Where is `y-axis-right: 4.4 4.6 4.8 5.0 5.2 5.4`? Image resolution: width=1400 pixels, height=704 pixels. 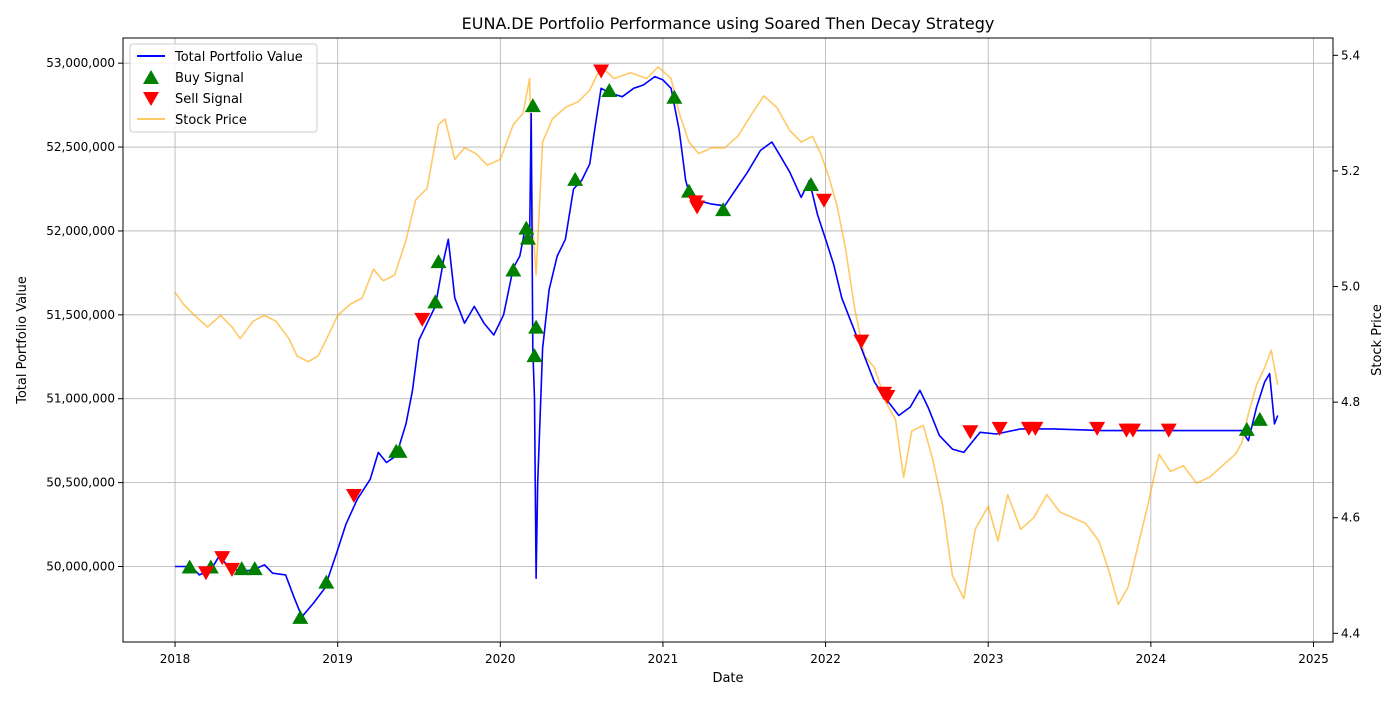 y-axis-right: 4.4 4.6 4.8 5.0 5.2 5.4 is located at coordinates (1346, 344).